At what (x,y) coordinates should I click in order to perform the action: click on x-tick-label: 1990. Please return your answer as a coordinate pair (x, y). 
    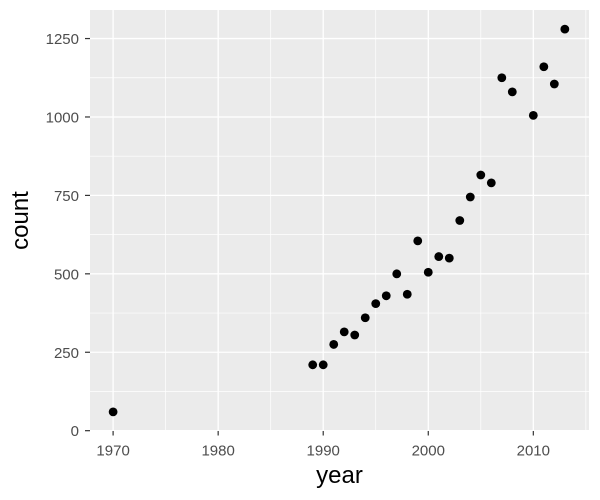
    Looking at the image, I should click on (323, 451).